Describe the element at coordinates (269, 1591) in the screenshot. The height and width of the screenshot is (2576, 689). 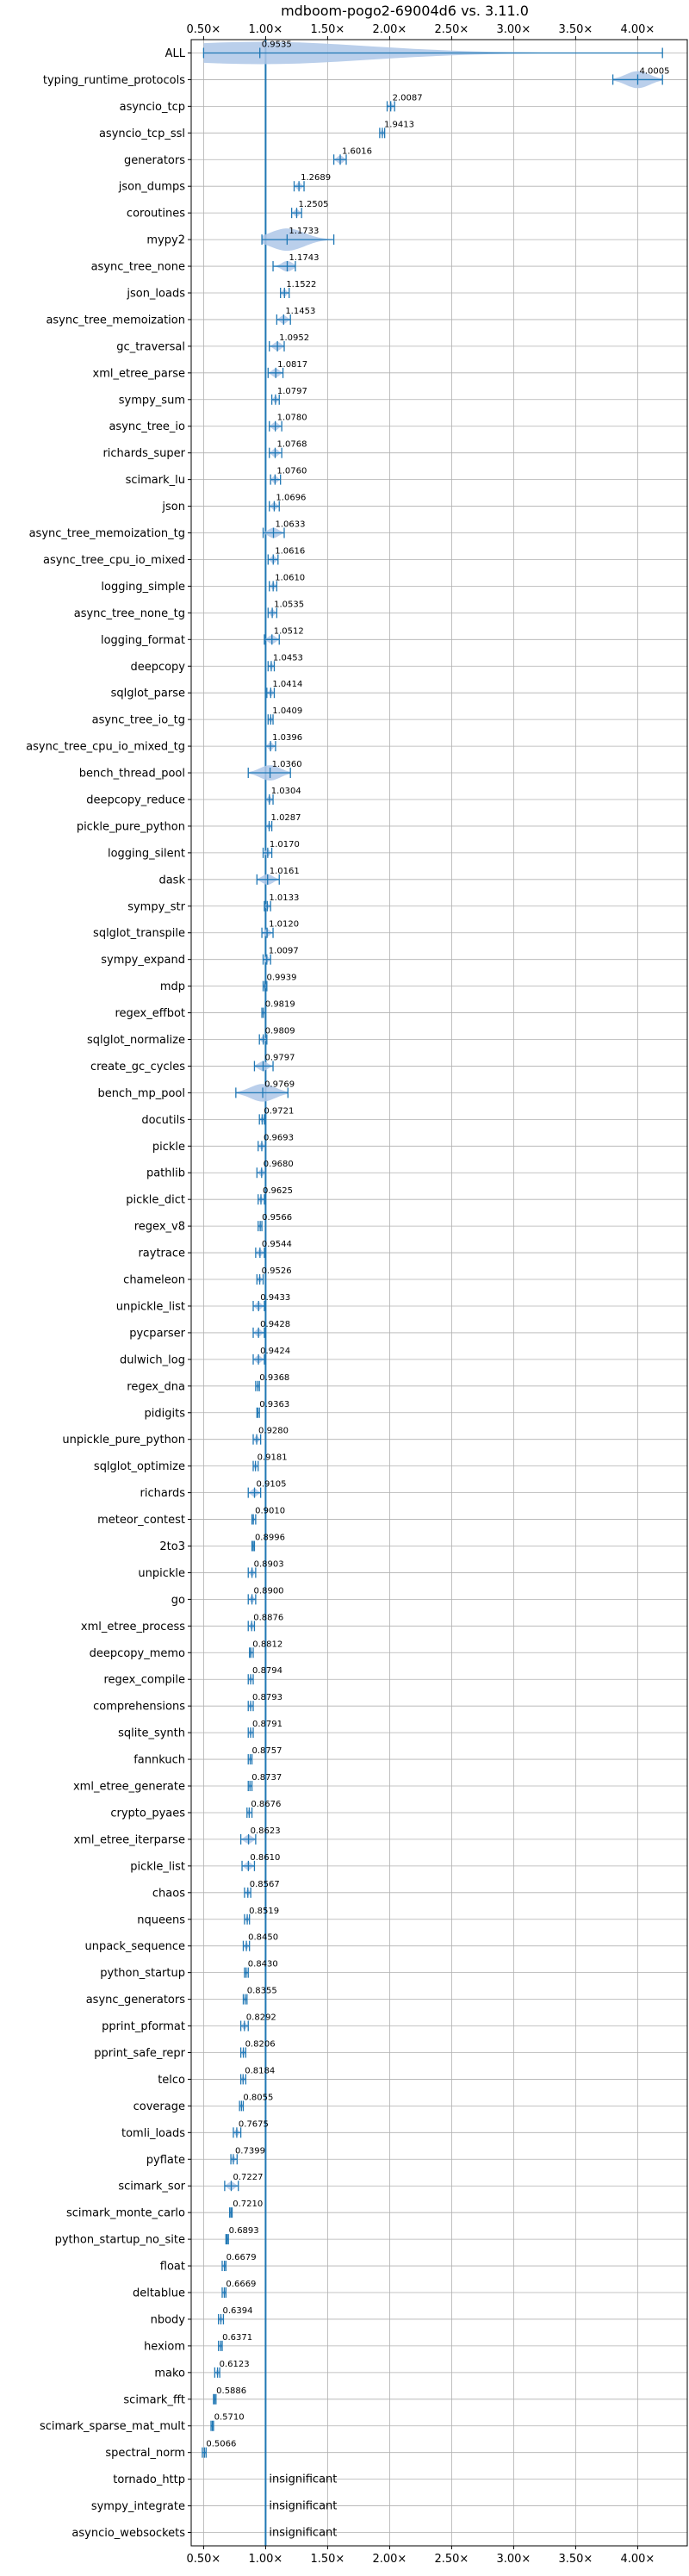
I see `data-label: 0.8900` at that location.